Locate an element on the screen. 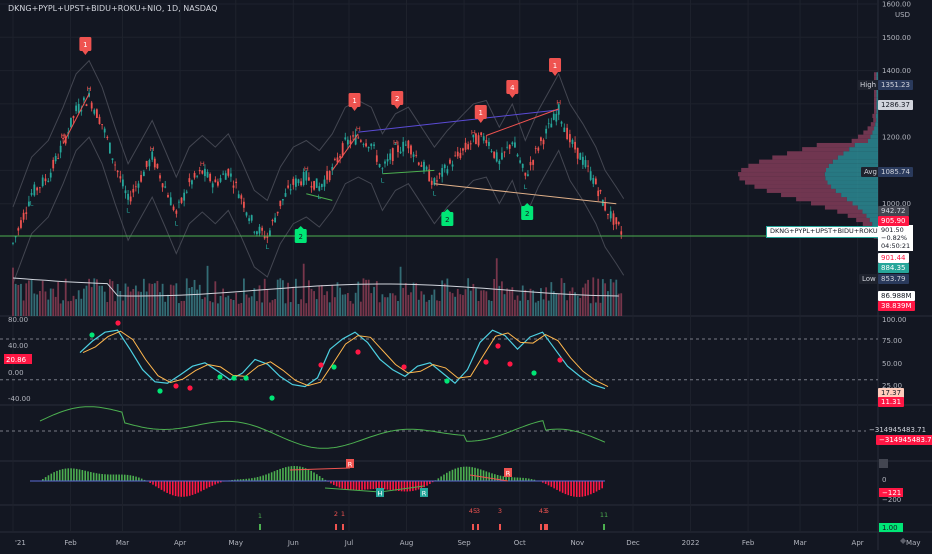  pivot-high-label: 2 is located at coordinates (397, 99).